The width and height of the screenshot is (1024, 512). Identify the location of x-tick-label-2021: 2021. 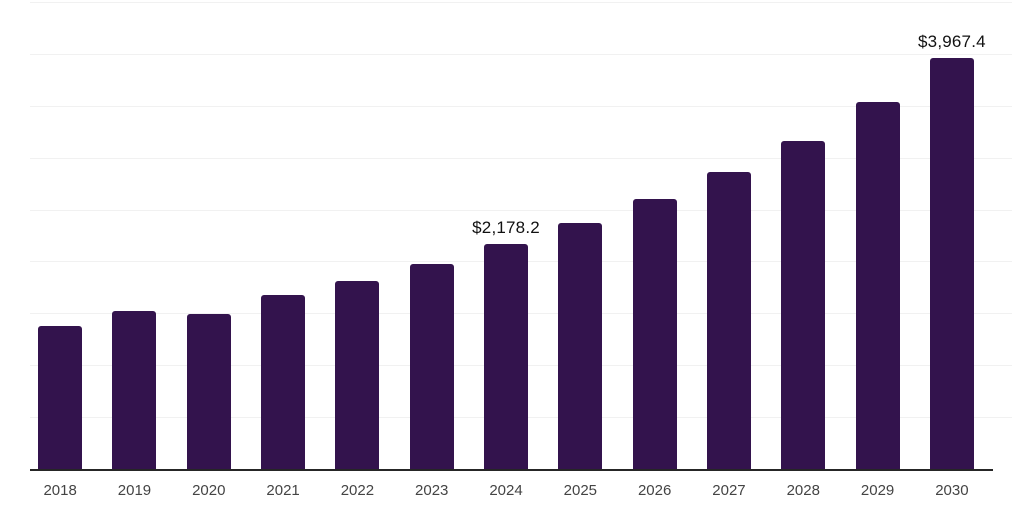
(283, 490).